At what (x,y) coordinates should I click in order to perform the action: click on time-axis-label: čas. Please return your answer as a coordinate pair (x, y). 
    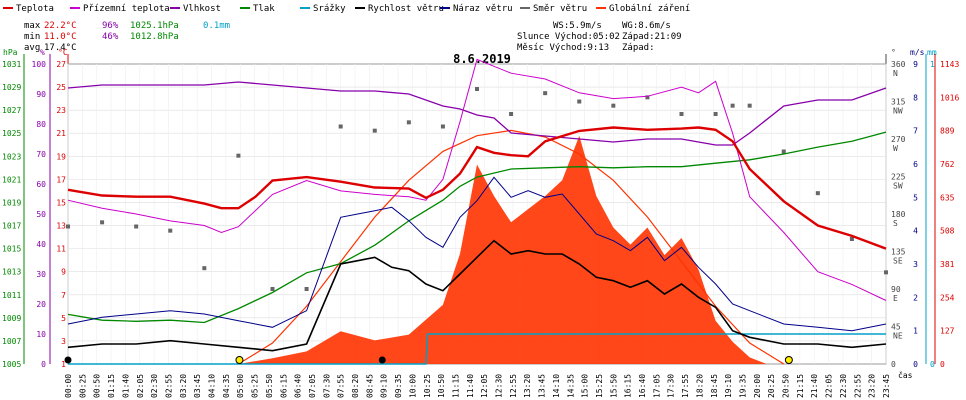
    Looking at the image, I should click on (905, 375).